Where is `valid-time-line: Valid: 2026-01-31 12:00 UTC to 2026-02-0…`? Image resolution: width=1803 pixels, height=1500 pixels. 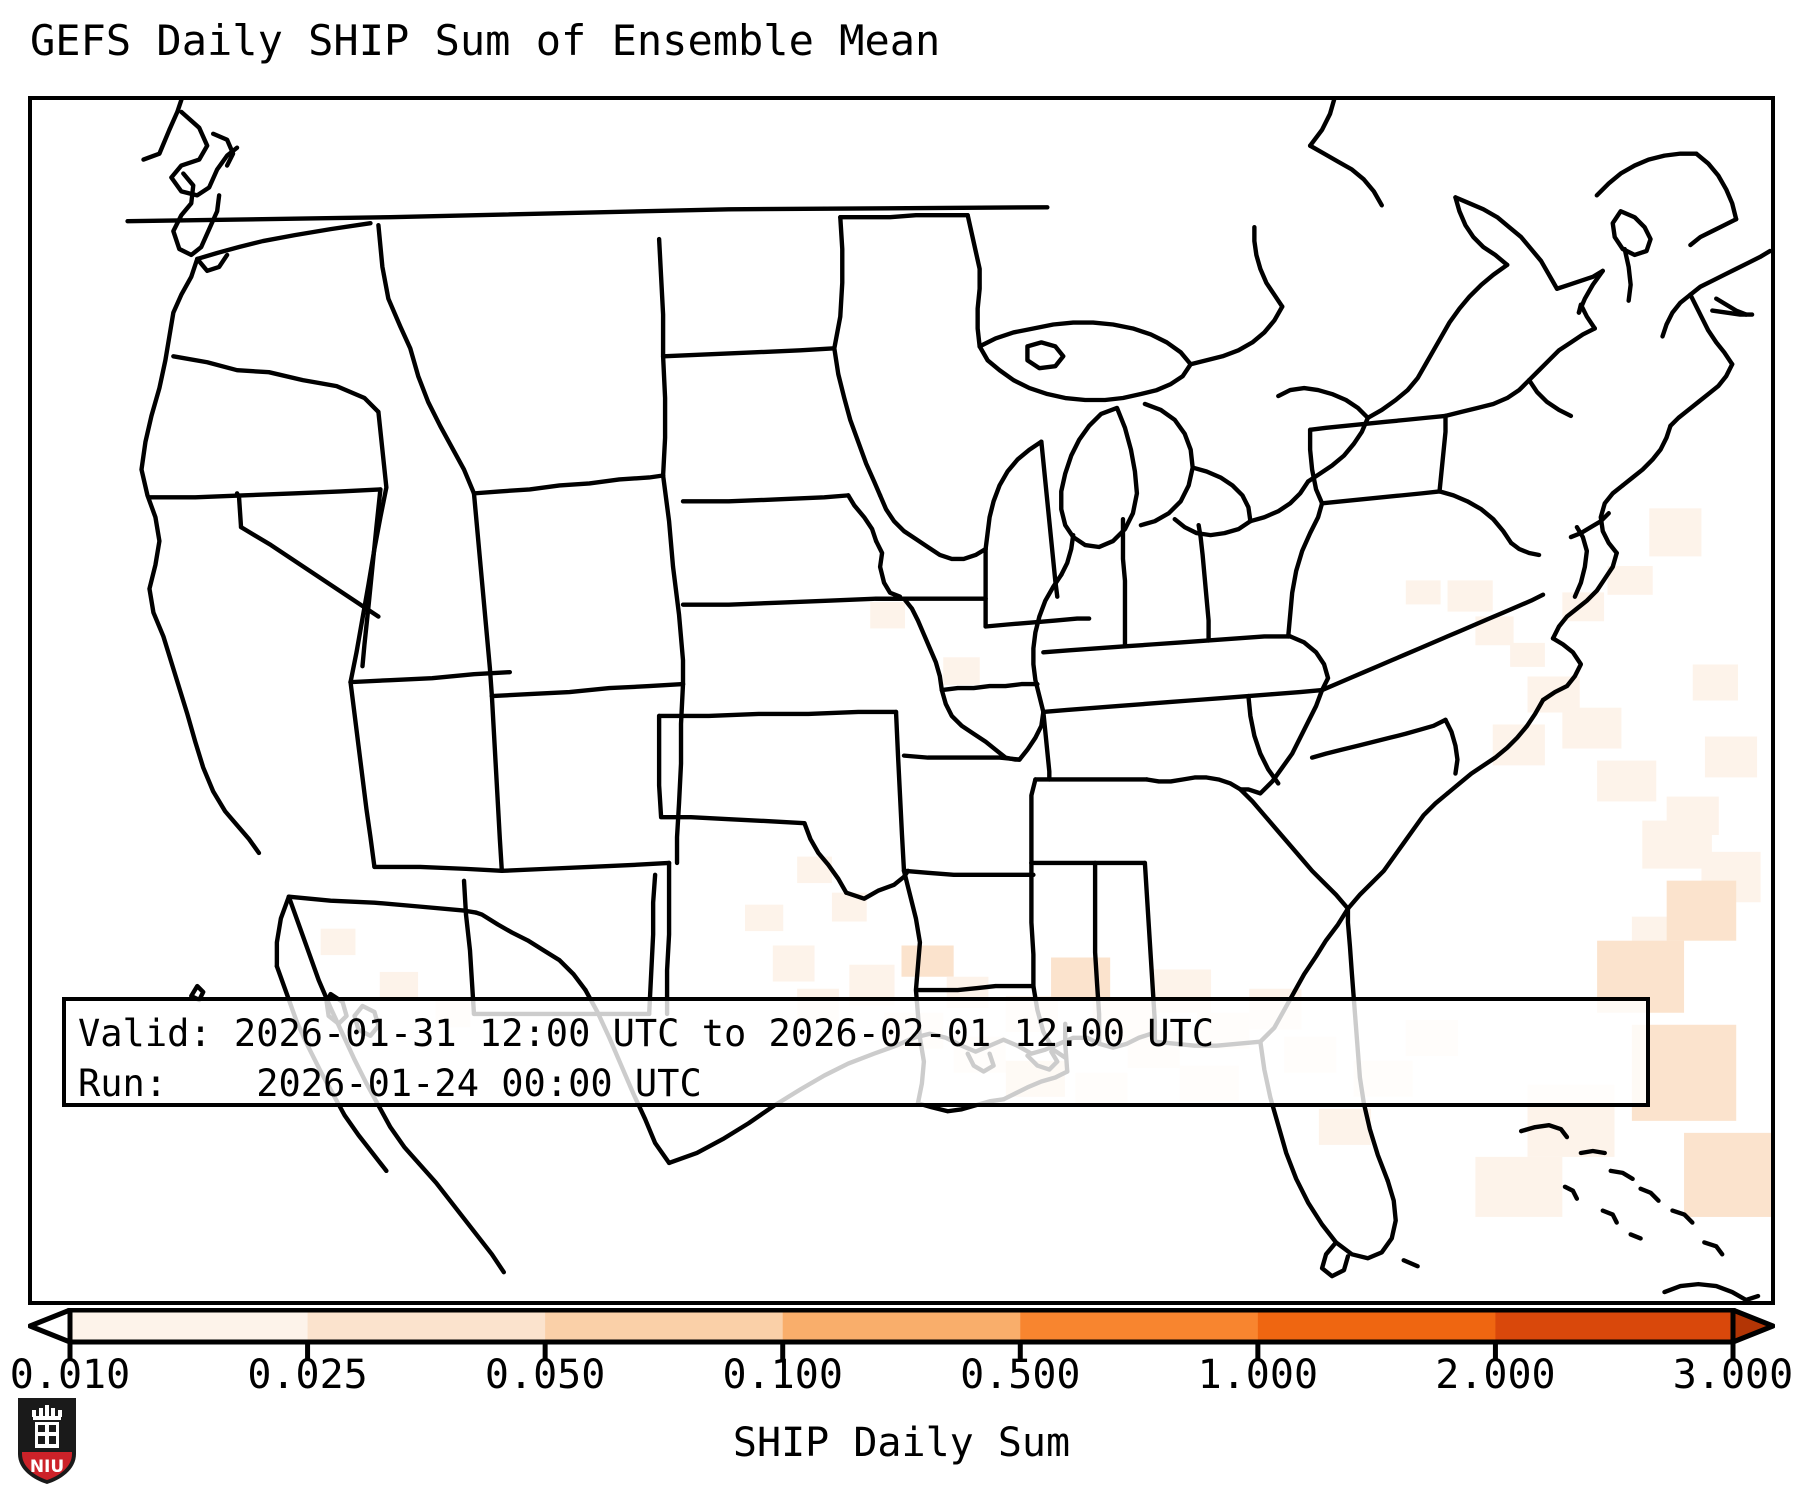 valid-time-line: Valid: 2026-01-31 12:00 UTC to 2026-02-0… is located at coordinates (646, 1033).